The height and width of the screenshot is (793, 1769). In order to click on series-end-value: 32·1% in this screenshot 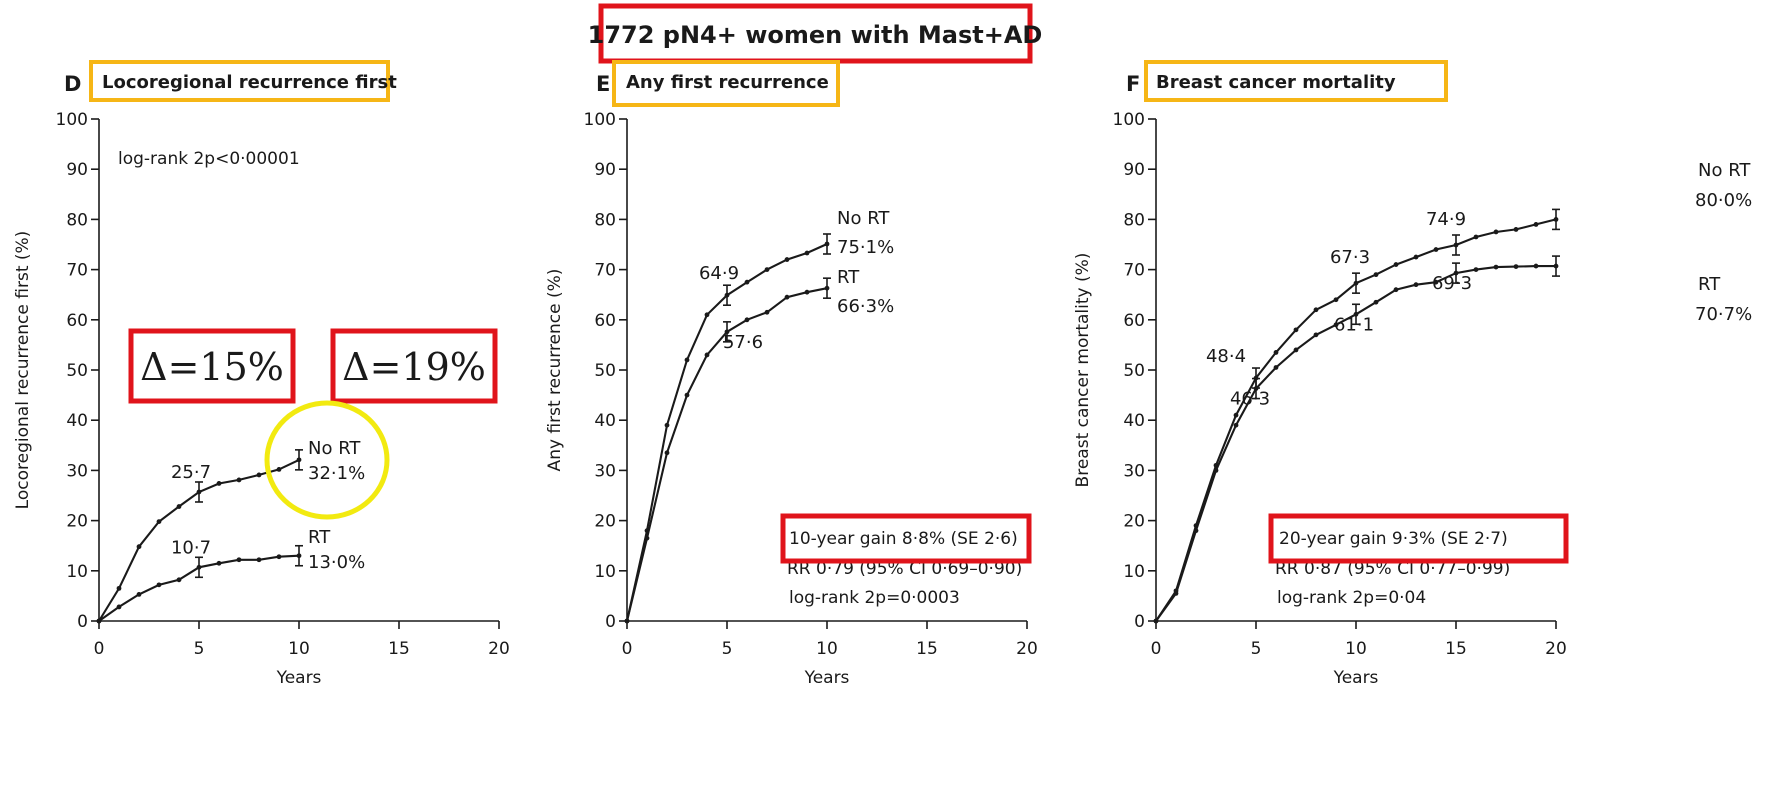, I will do `click(336, 473)`.